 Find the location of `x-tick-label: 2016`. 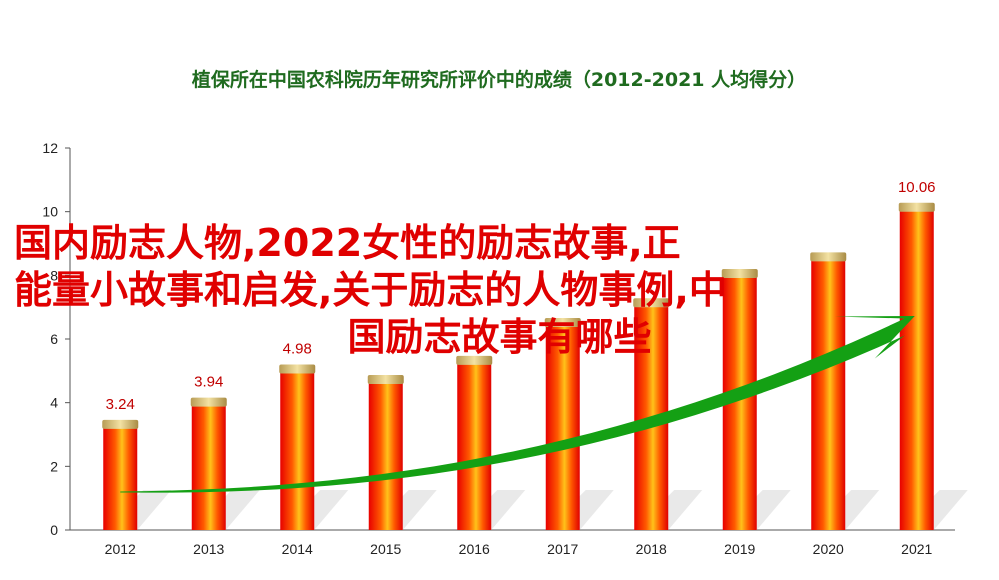

x-tick-label: 2016 is located at coordinates (474, 549).